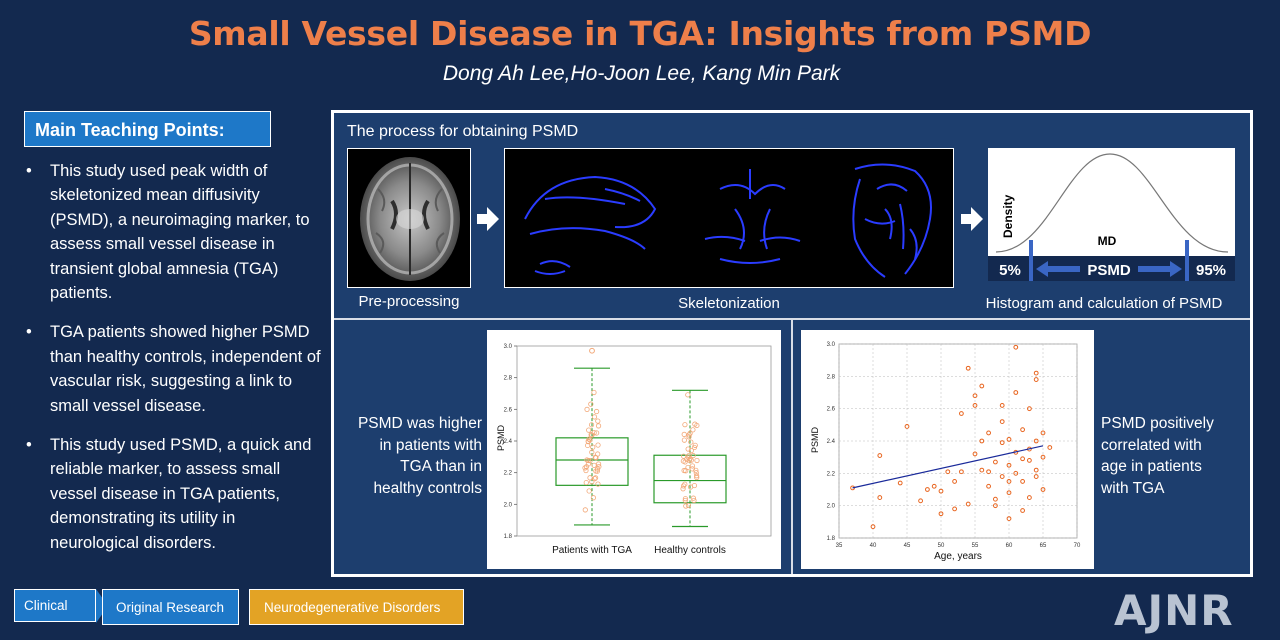 This screenshot has width=1280, height=640. Describe the element at coordinates (975, 546) in the screenshot. I see `x-tick-label: 55` at that location.